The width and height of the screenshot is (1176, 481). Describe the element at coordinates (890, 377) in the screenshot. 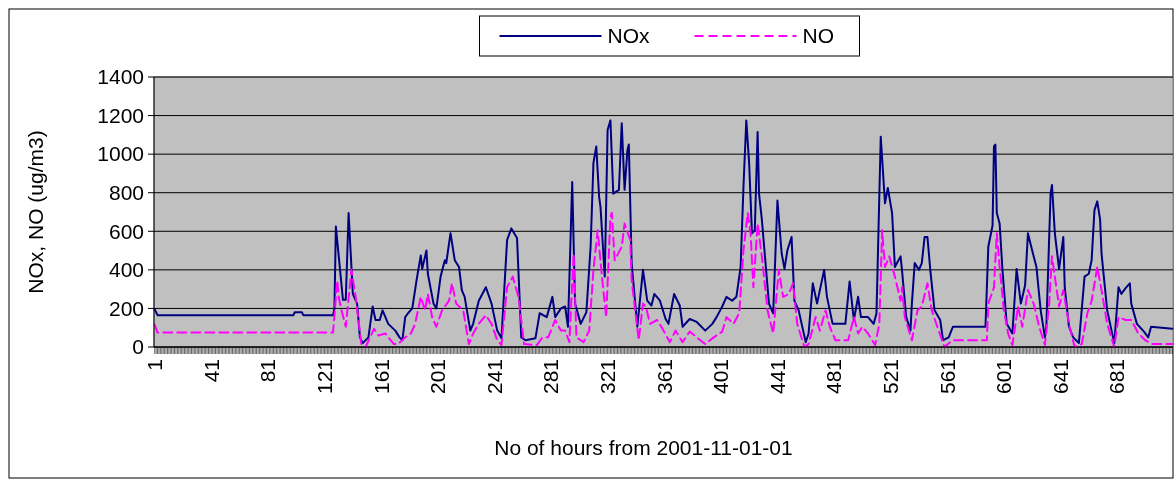

I see `x-tick-label: 521` at that location.